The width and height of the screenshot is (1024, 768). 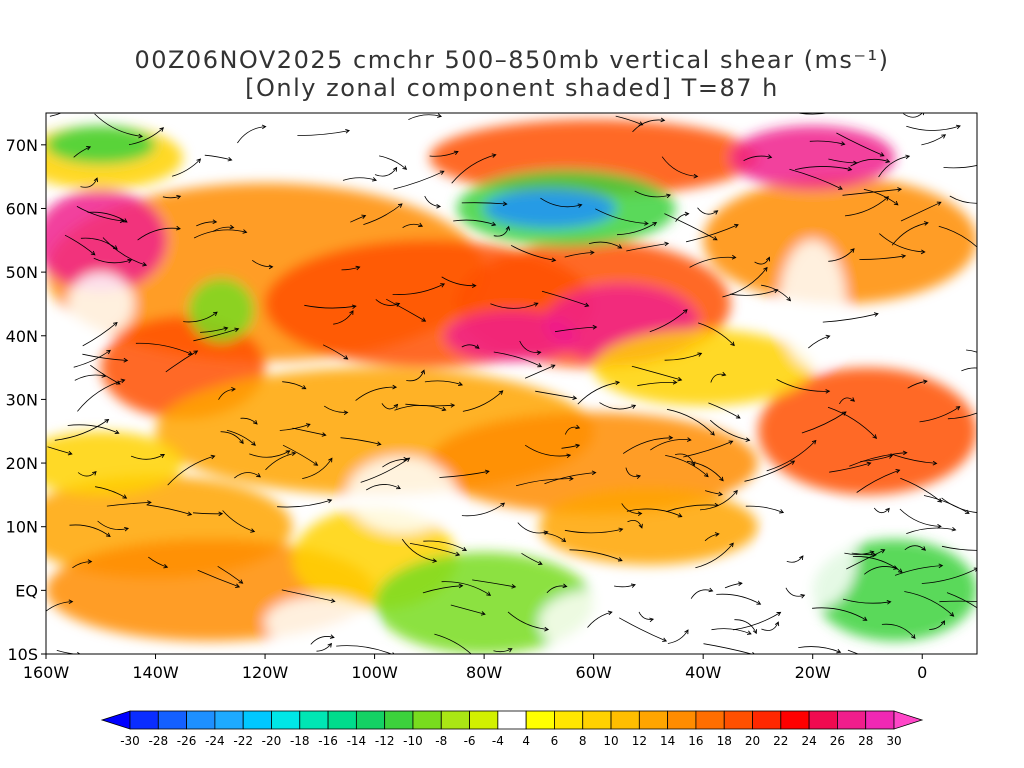 What do you see at coordinates (22, 654) in the screenshot?
I see `lat-tick-label: 10S` at bounding box center [22, 654].